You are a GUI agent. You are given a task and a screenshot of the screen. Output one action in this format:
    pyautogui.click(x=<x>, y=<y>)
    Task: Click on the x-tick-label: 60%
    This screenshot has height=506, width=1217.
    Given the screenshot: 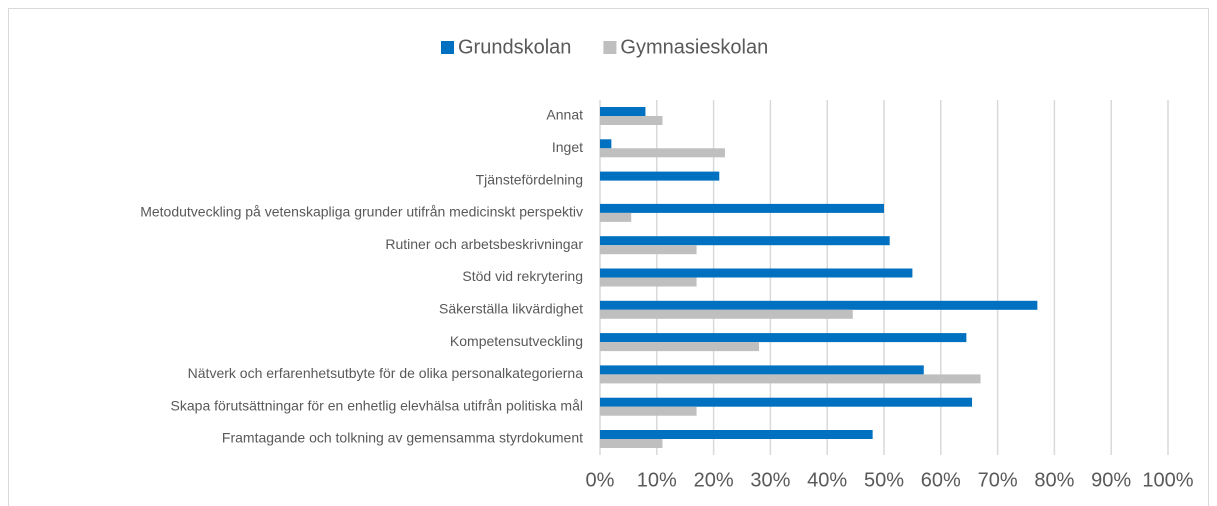 What is the action you would take?
    pyautogui.click(x=941, y=480)
    